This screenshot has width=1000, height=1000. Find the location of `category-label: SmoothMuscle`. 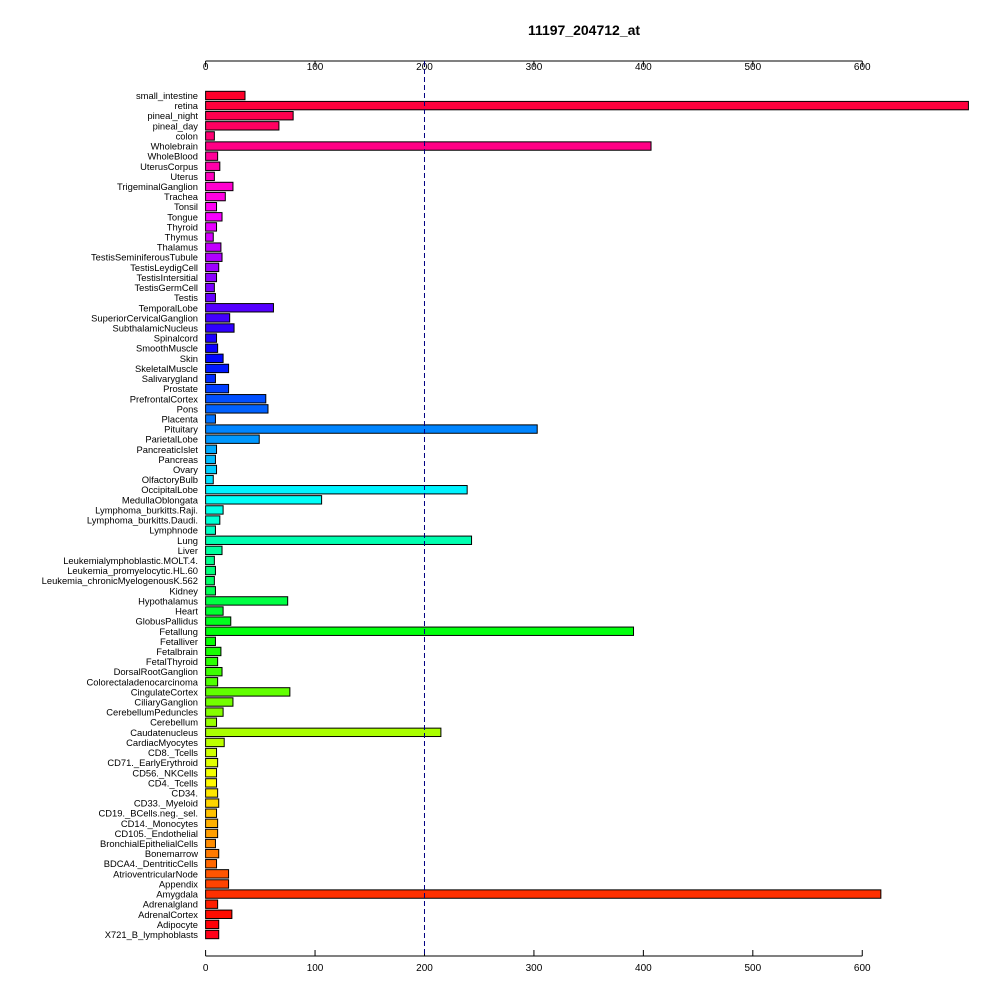

category-label: SmoothMuscle is located at coordinates (167, 348).